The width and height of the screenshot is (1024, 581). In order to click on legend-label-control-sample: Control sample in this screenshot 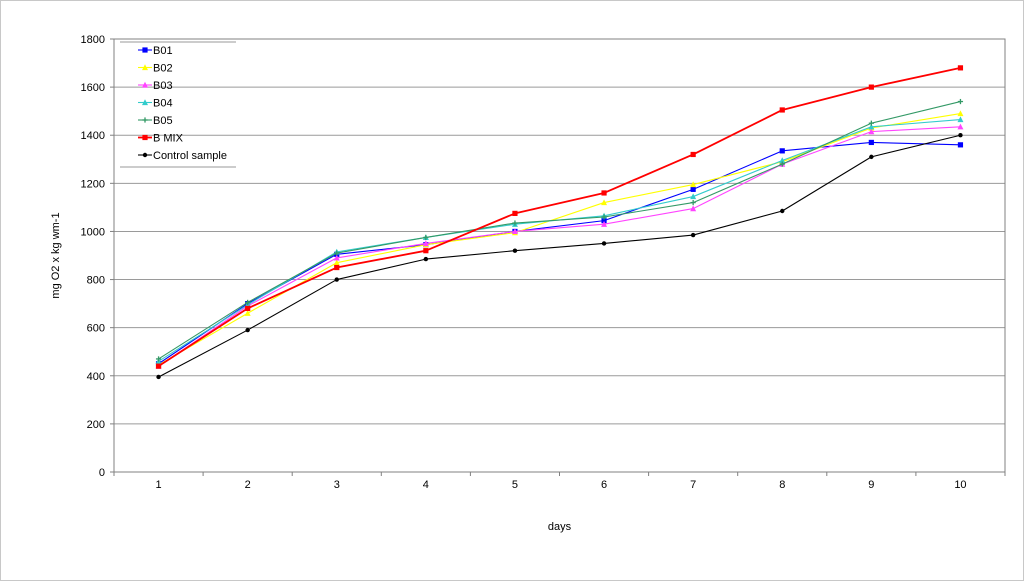, I will do `click(190, 156)`.